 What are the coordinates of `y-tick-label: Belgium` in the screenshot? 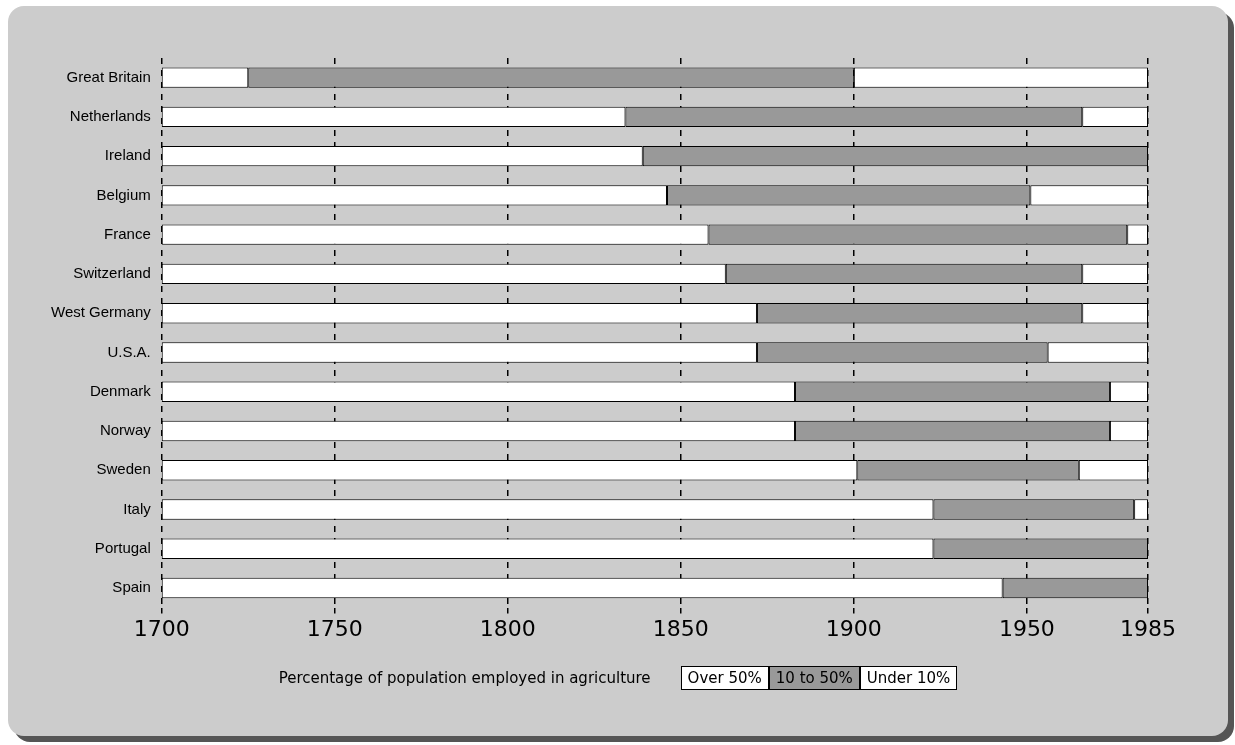 It's located at (123, 194).